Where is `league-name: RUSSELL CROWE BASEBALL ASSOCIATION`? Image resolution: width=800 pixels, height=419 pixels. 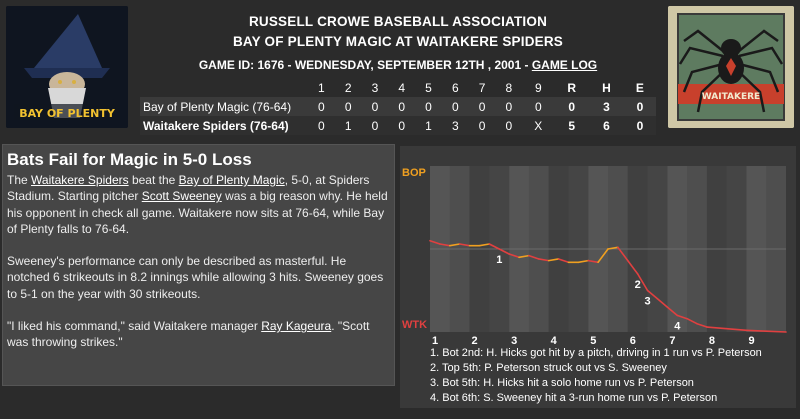 league-name: RUSSELL CROWE BASEBALL ASSOCIATION is located at coordinates (398, 21).